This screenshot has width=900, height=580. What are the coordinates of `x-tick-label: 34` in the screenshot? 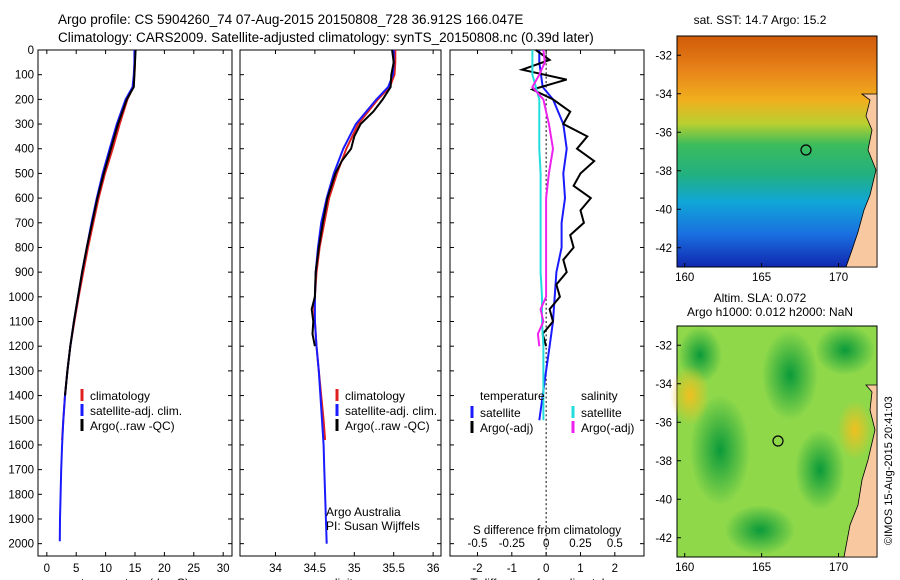 It's located at (275, 569).